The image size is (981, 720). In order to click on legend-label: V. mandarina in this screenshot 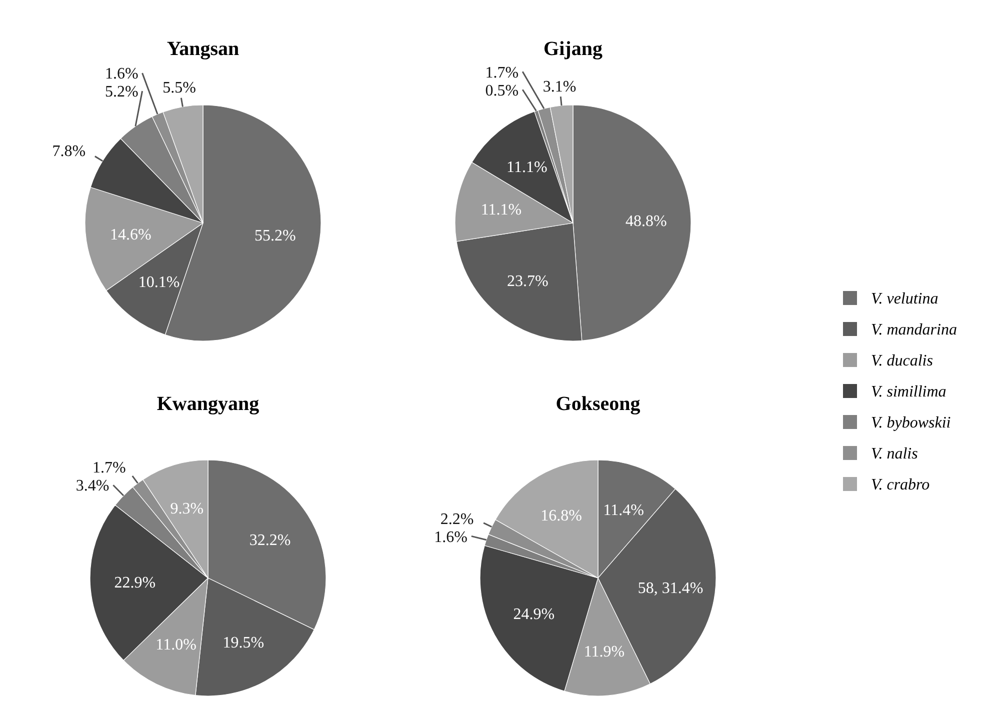, I will do `click(914, 330)`.